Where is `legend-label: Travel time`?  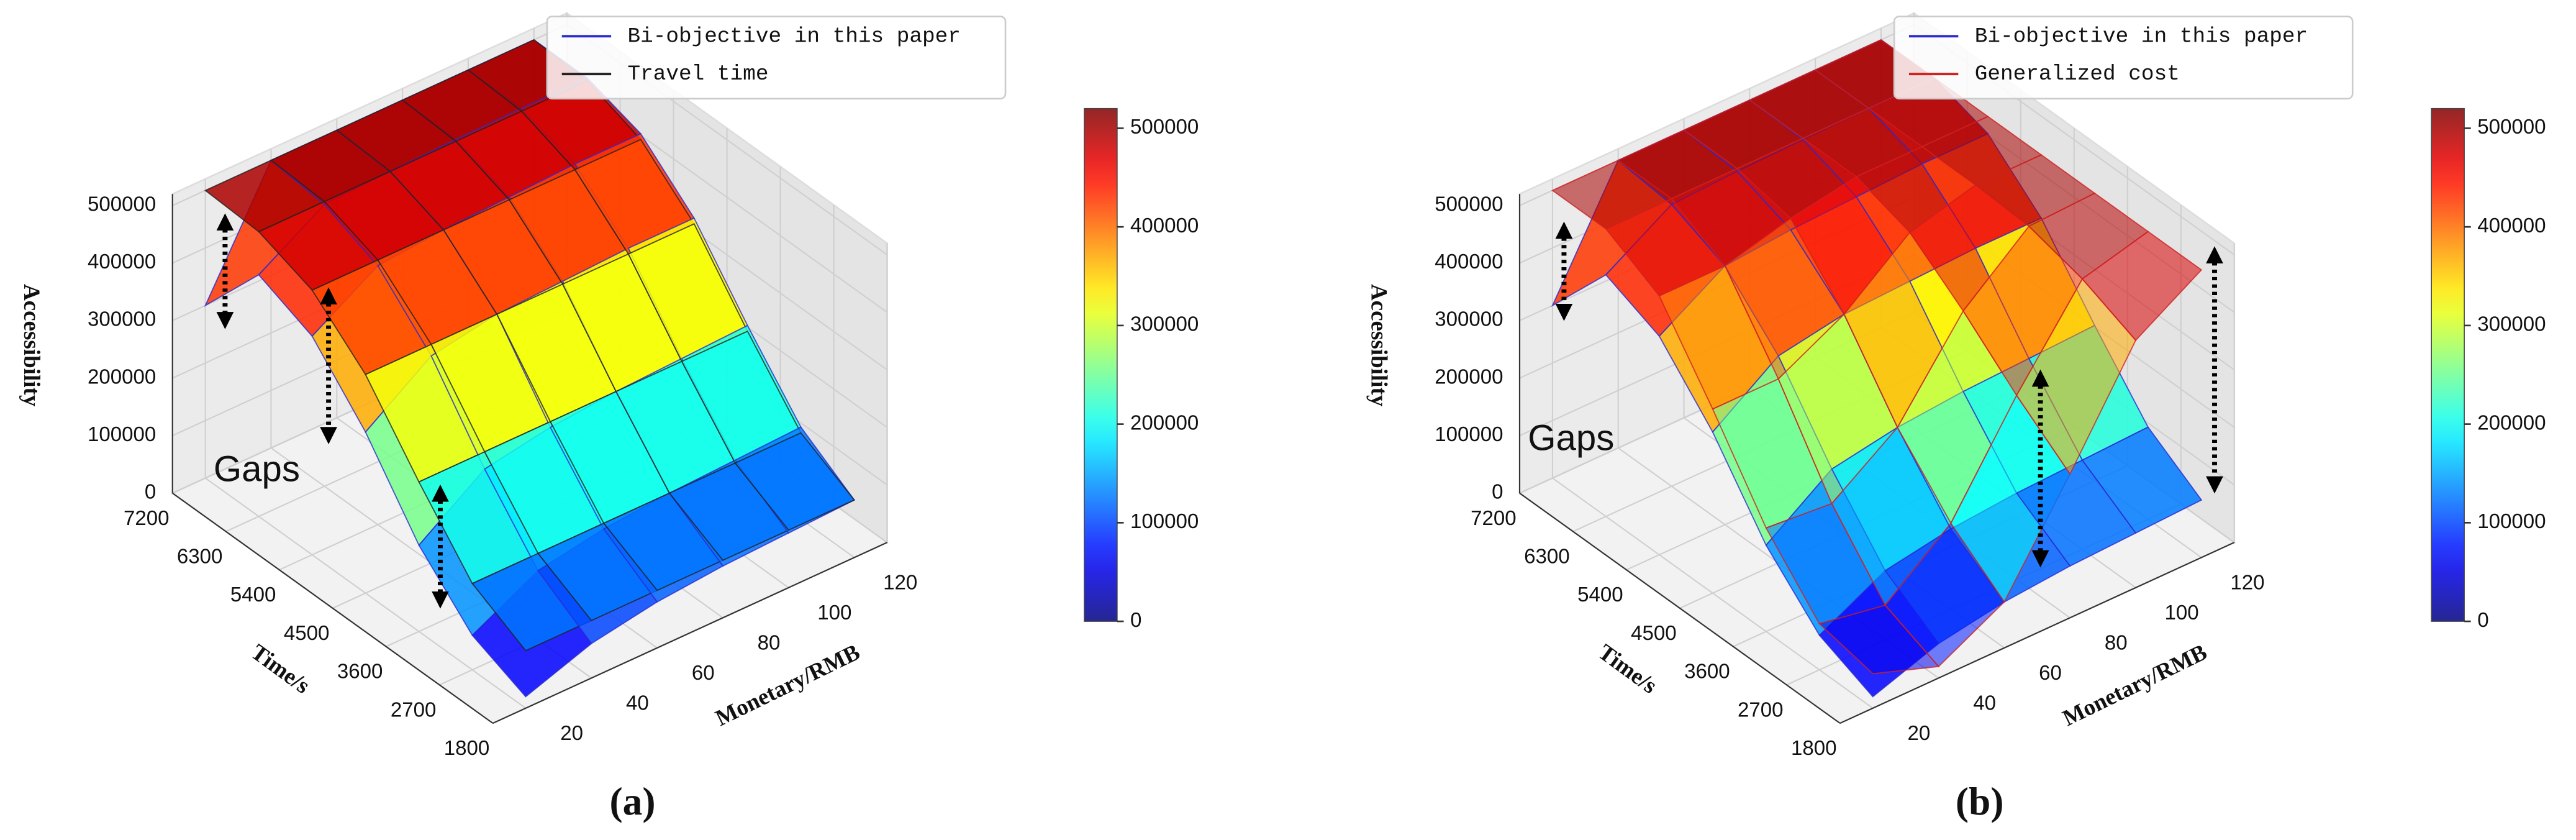 legend-label: Travel time is located at coordinates (698, 74).